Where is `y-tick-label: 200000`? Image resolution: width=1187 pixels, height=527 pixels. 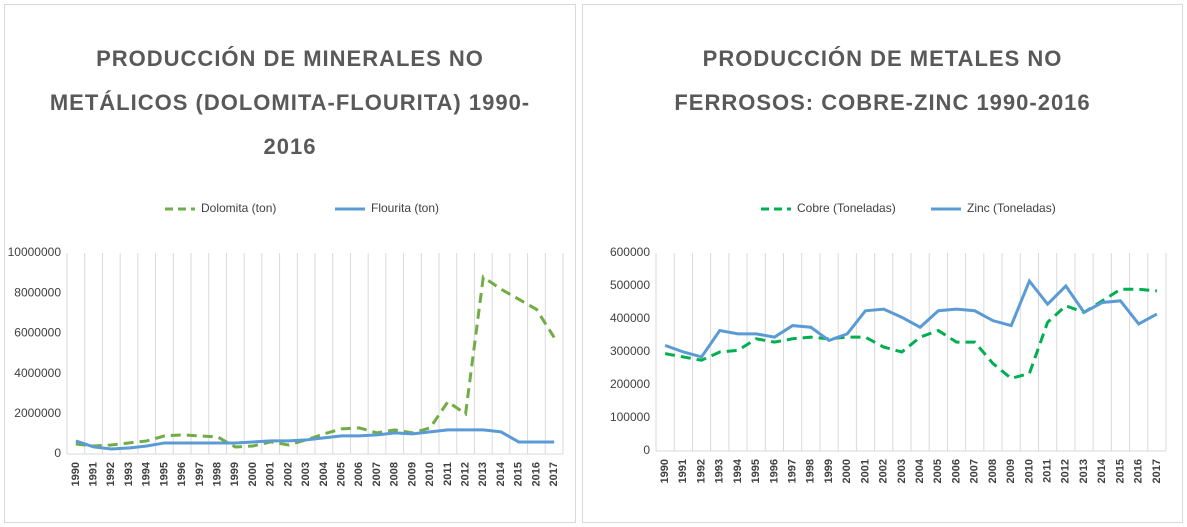 y-tick-label: 200000 is located at coordinates (630, 384).